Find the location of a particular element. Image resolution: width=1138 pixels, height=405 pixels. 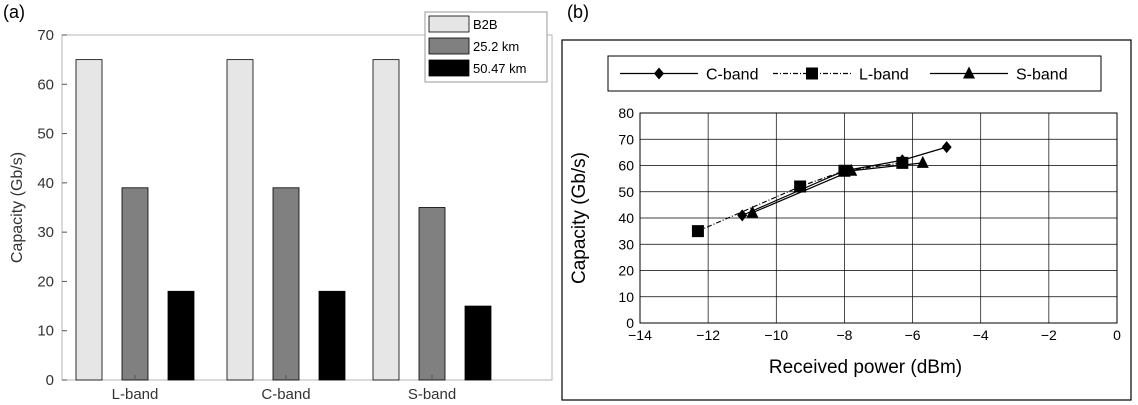

legend-label: 25.2 km is located at coordinates (496, 46).